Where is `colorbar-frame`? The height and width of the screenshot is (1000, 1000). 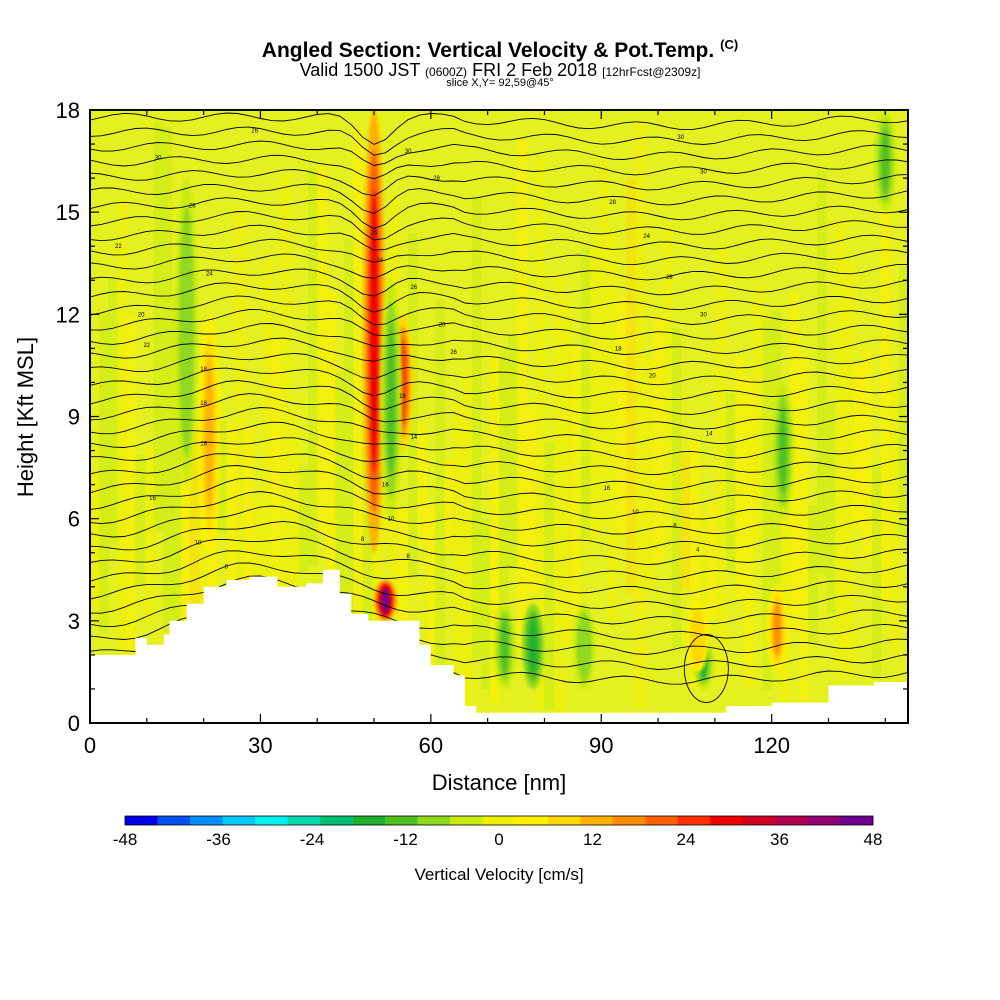 colorbar-frame is located at coordinates (499, 820).